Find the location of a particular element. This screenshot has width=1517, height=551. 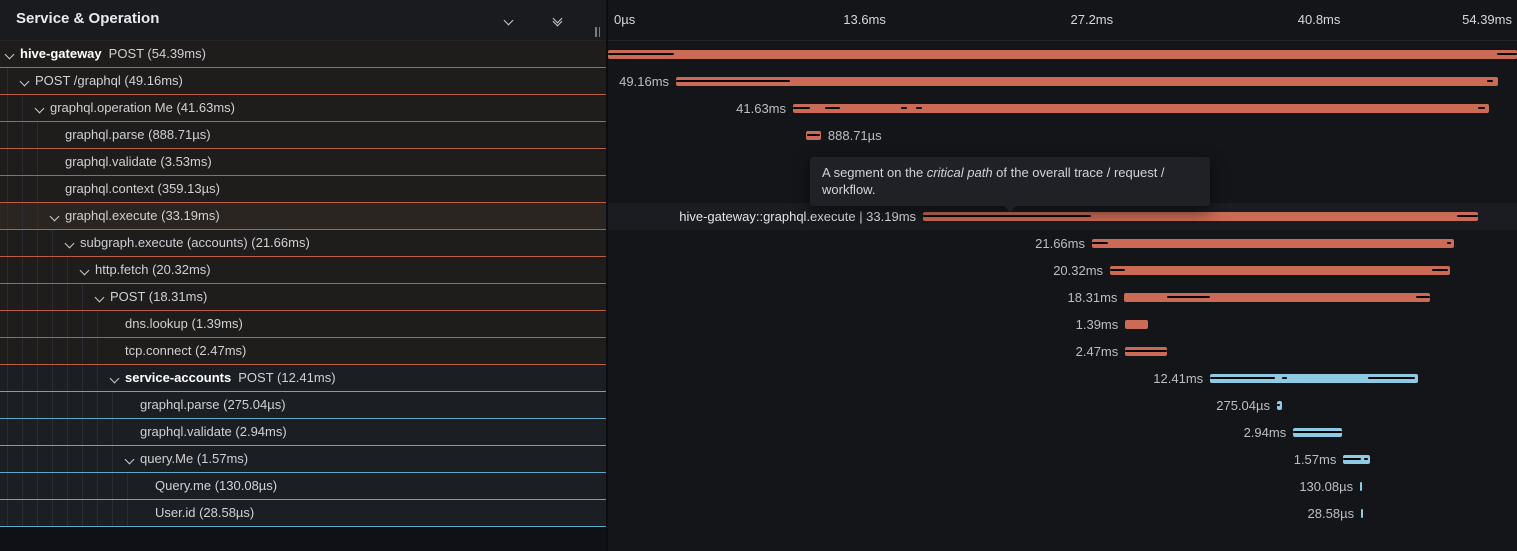

tree-row: http.fetch (20.32ms) is located at coordinates (303, 270).